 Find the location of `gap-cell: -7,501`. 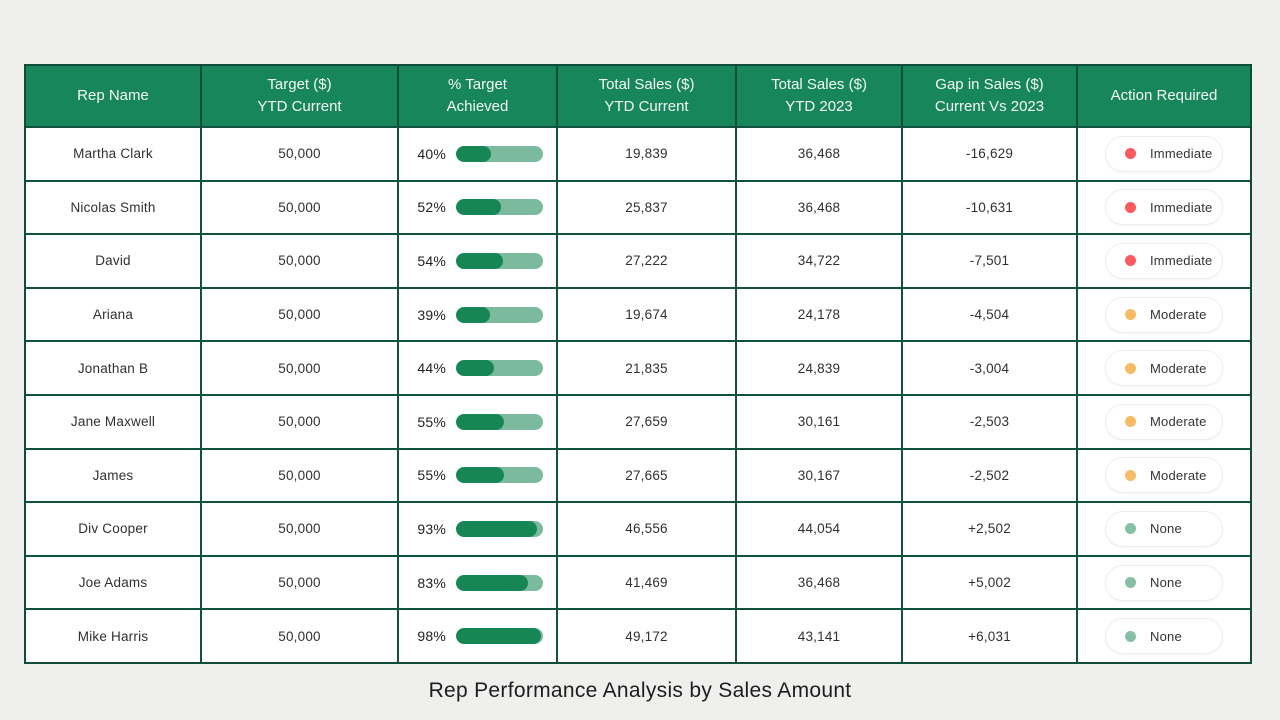

gap-cell: -7,501 is located at coordinates (990, 261).